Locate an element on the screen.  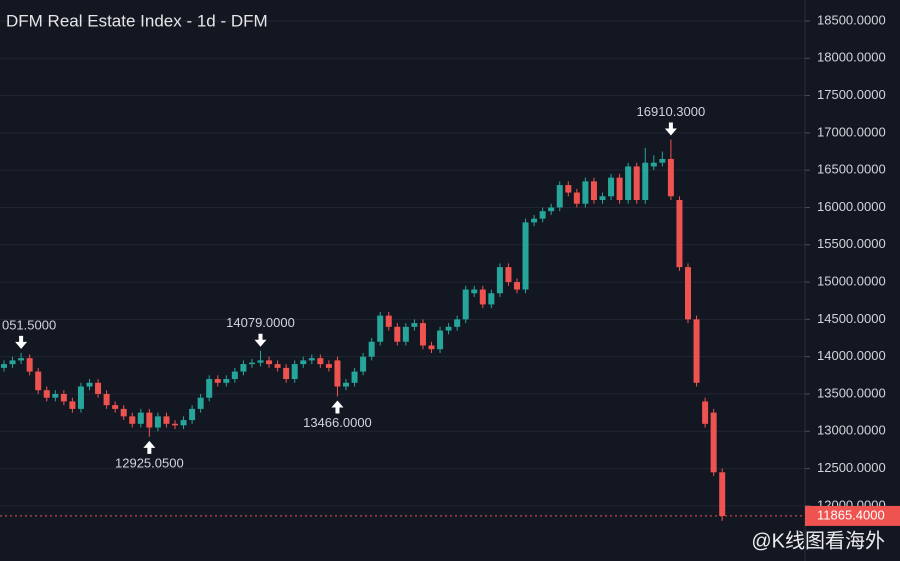
y-tick-label: 16500.0000 is located at coordinates (851, 169).